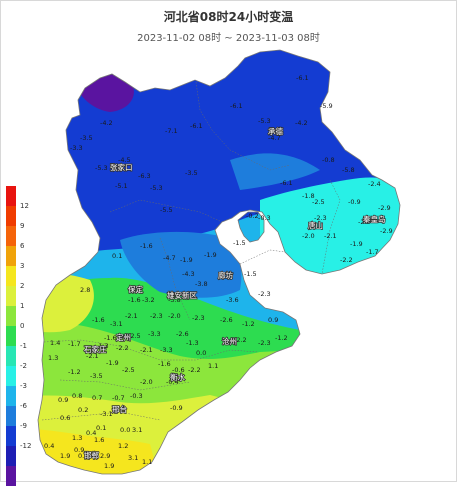 The image size is (457, 486). Describe the element at coordinates (136, 396) in the screenshot. I see `station-value: -0.3` at that location.